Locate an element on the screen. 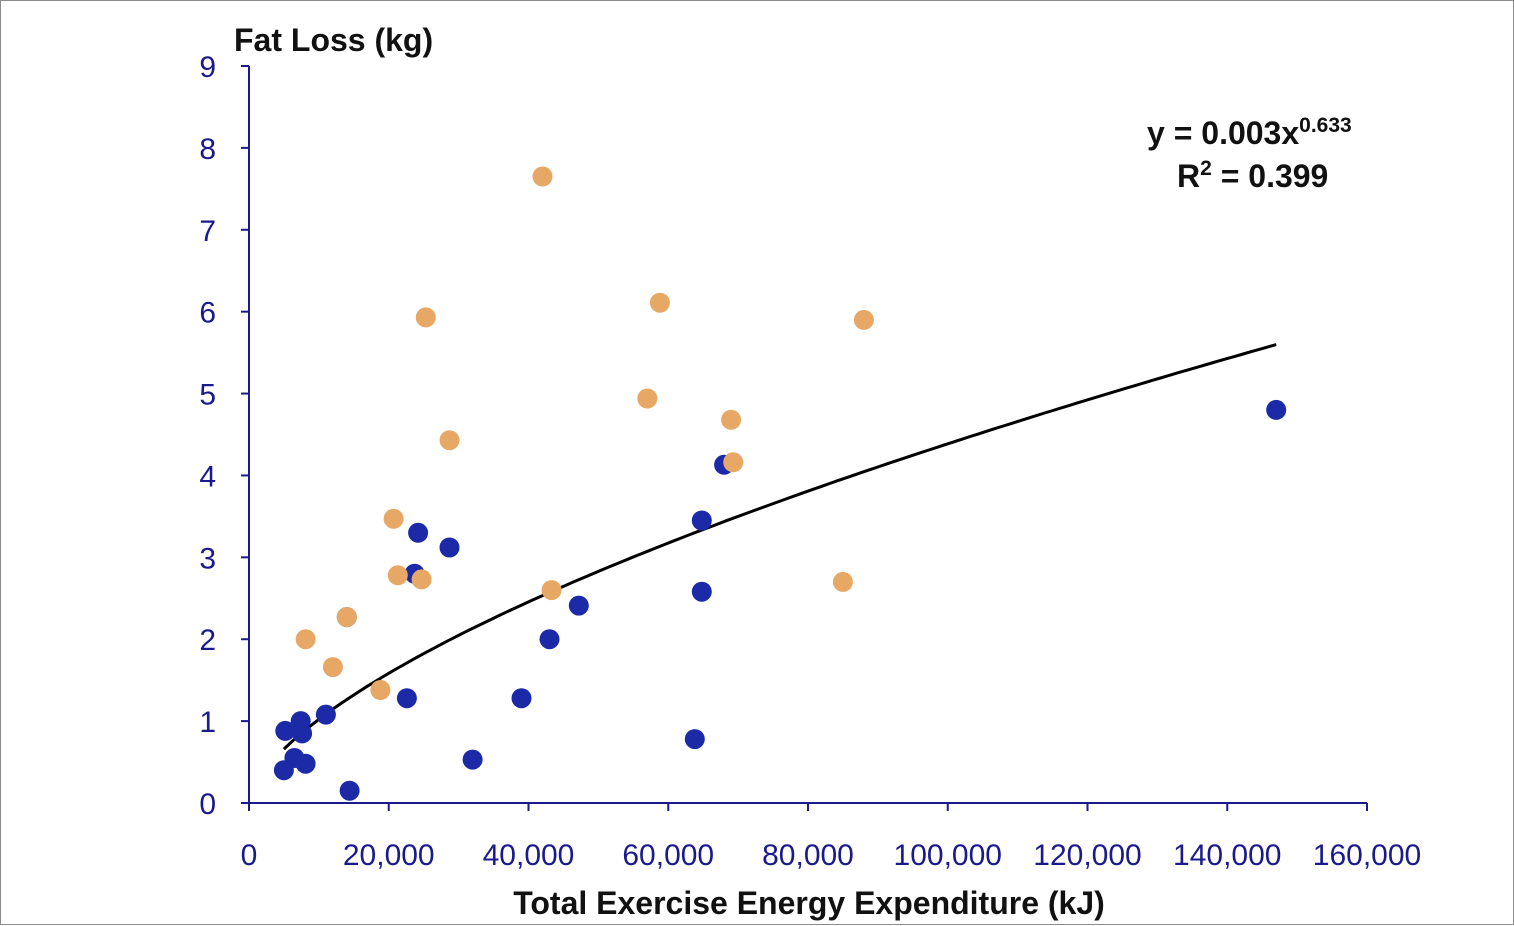 The height and width of the screenshot is (926, 1514). y-tick-label: 1 is located at coordinates (207, 722).